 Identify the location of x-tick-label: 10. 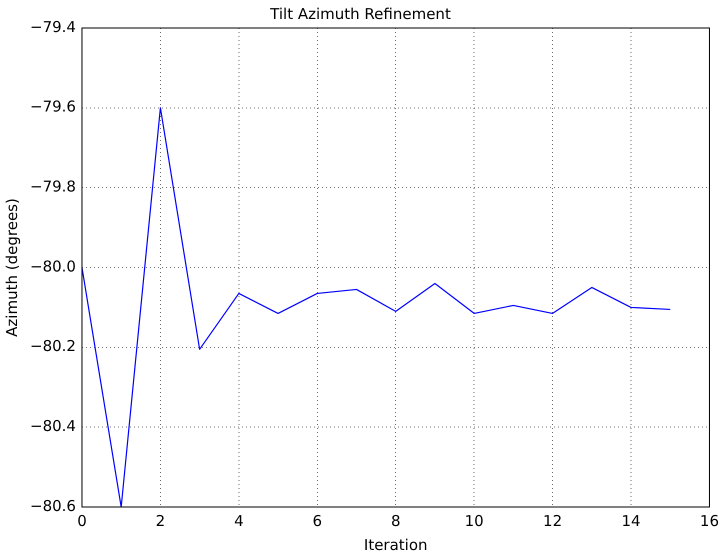
(474, 521).